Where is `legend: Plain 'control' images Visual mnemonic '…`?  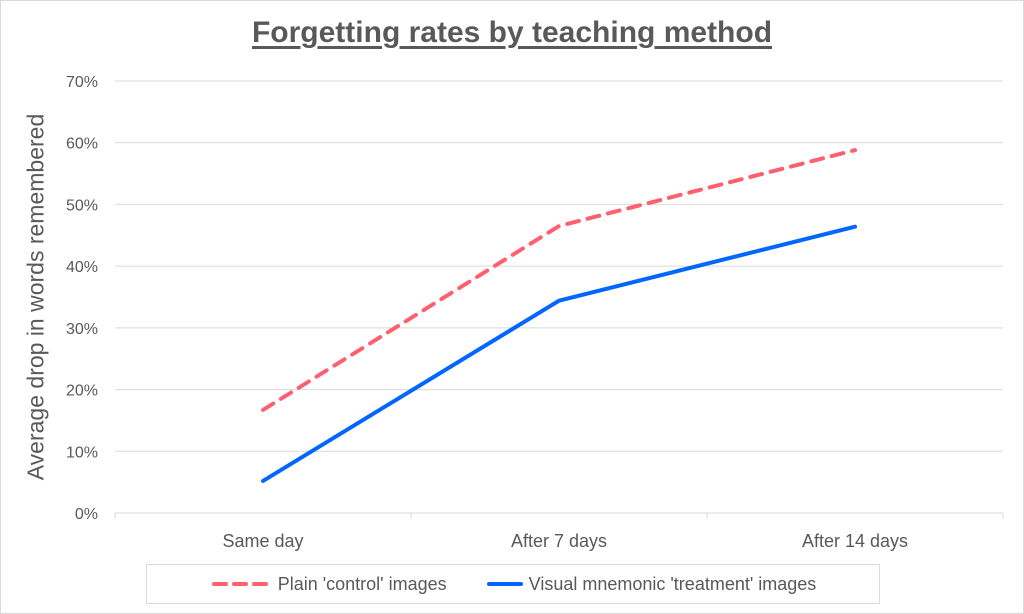 legend: Plain 'control' images Visual mnemonic '… is located at coordinates (513, 584).